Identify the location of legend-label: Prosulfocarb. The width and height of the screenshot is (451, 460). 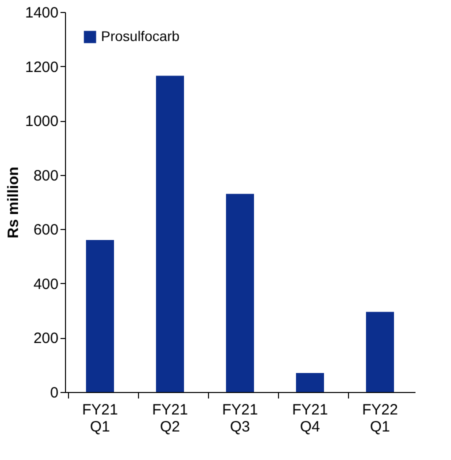
(140, 36).